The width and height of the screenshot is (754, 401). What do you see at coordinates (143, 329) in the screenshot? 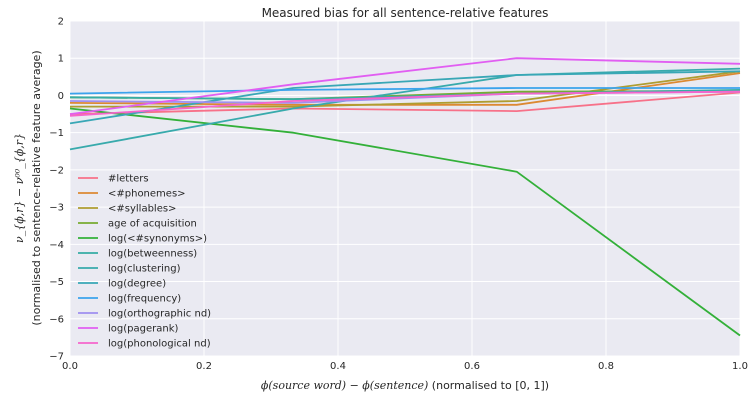
I see `legend-label: log(pagerank)` at bounding box center [143, 329].